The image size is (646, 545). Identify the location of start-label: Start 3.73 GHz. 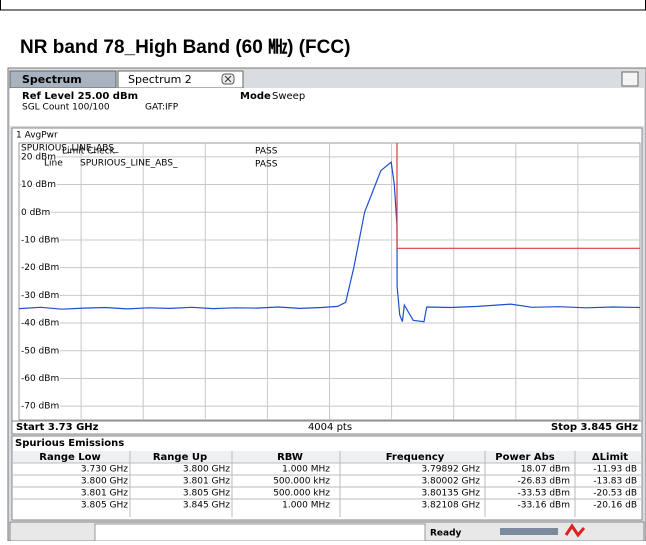
(57, 427).